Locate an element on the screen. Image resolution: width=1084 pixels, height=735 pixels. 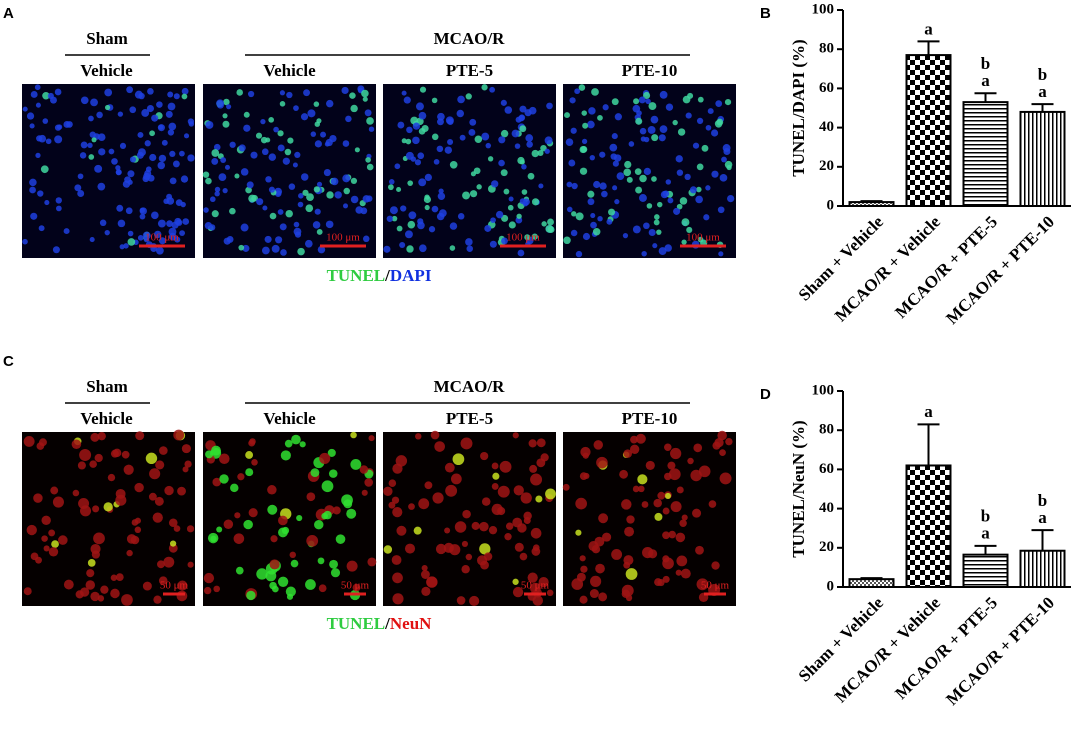
stain-name: DAPI is located at coordinates (411, 275).